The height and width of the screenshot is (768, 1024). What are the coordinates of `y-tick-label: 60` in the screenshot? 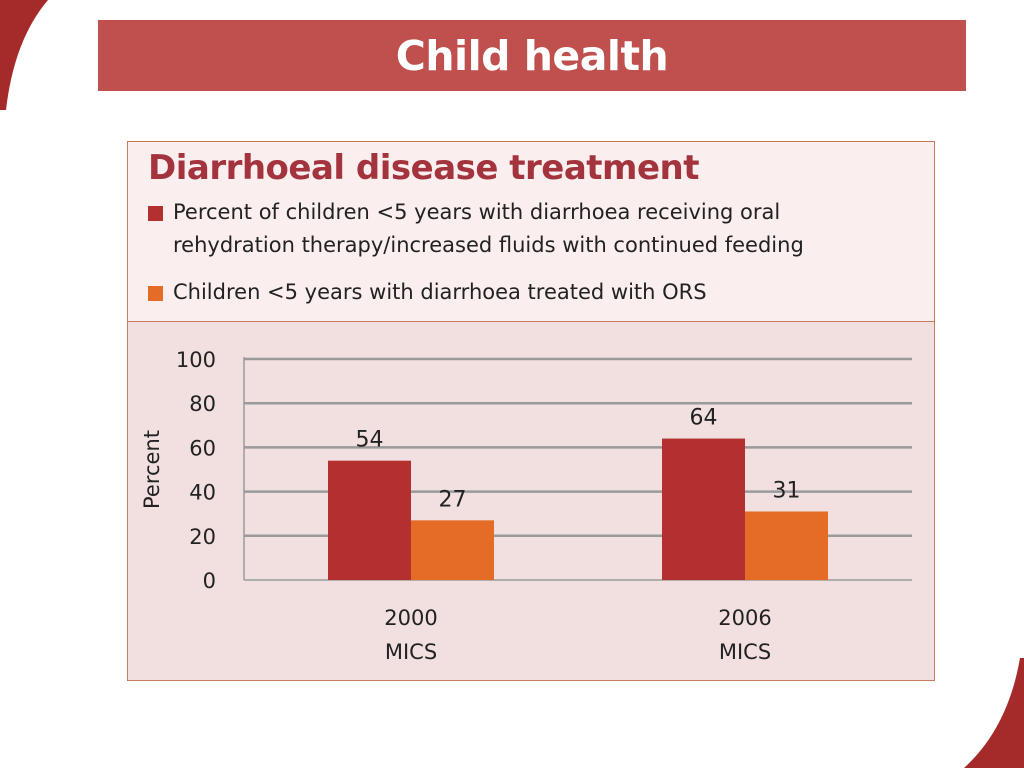 It's located at (202, 448).